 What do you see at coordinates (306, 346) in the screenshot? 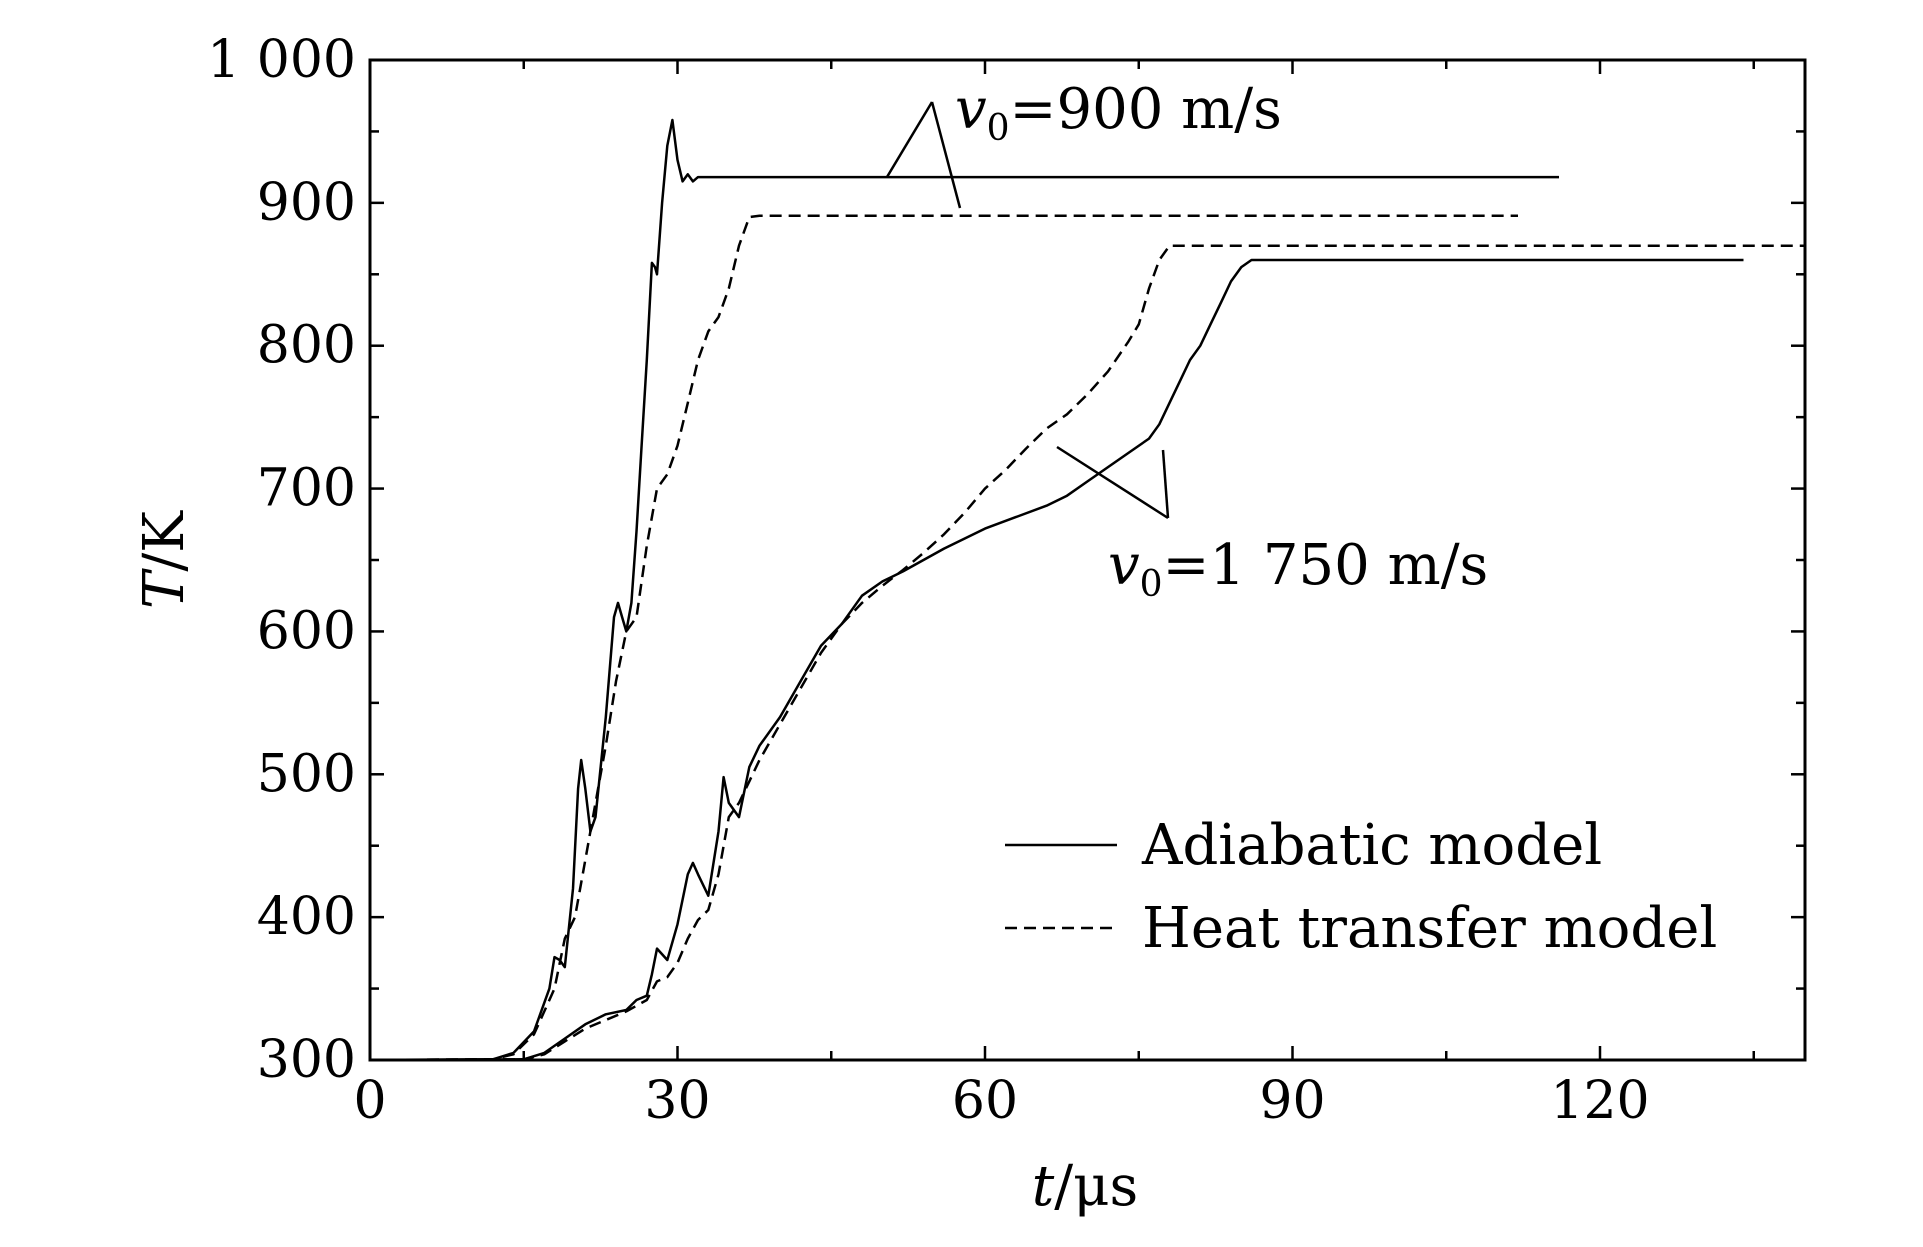
I see `y-tick-label: 800` at bounding box center [306, 346].